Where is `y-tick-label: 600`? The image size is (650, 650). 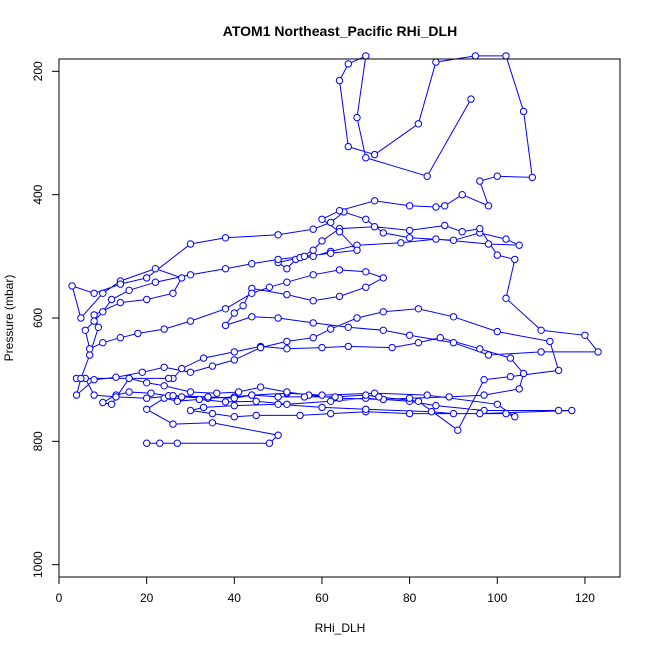 y-tick-label: 600 is located at coordinates (38, 318).